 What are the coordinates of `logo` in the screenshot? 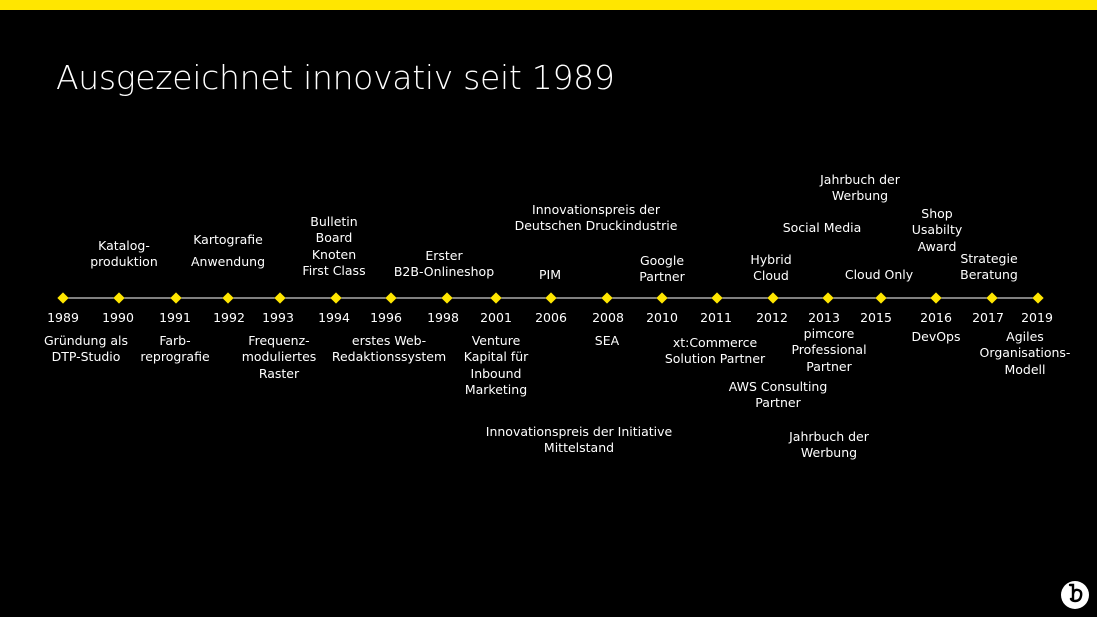 It's located at (1075, 595).